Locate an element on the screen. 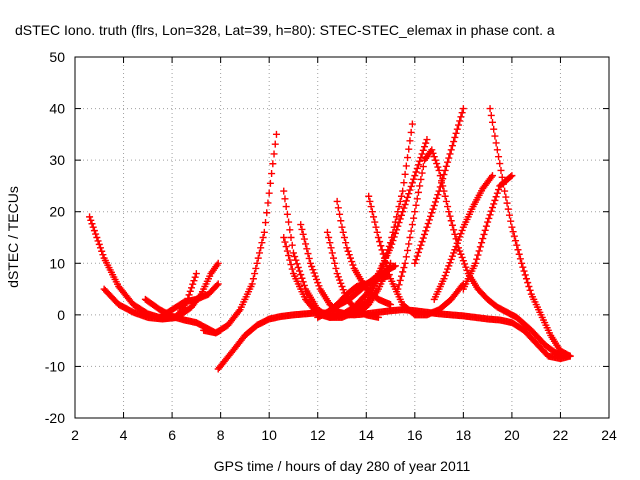  y-tick-label: -20 is located at coordinates (55, 418).